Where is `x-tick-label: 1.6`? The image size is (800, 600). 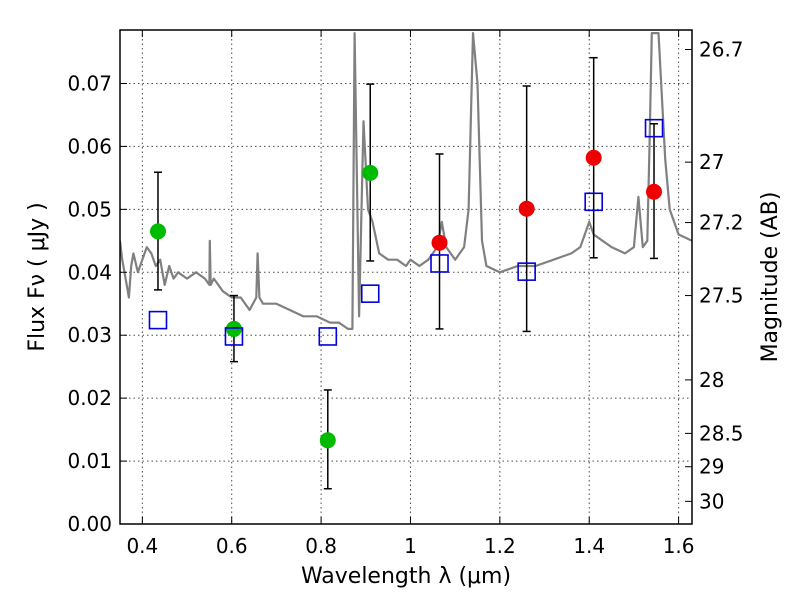
x-tick-label: 1.6 is located at coordinates (679, 546).